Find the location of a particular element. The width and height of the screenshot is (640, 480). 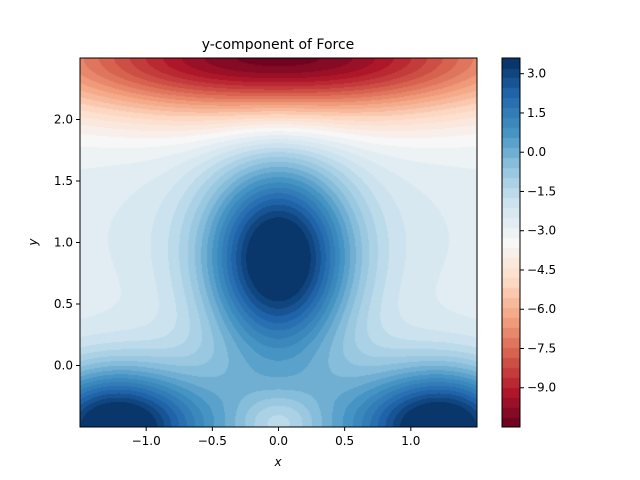

colorbar-tick-label: −7.5 is located at coordinates (541, 348).